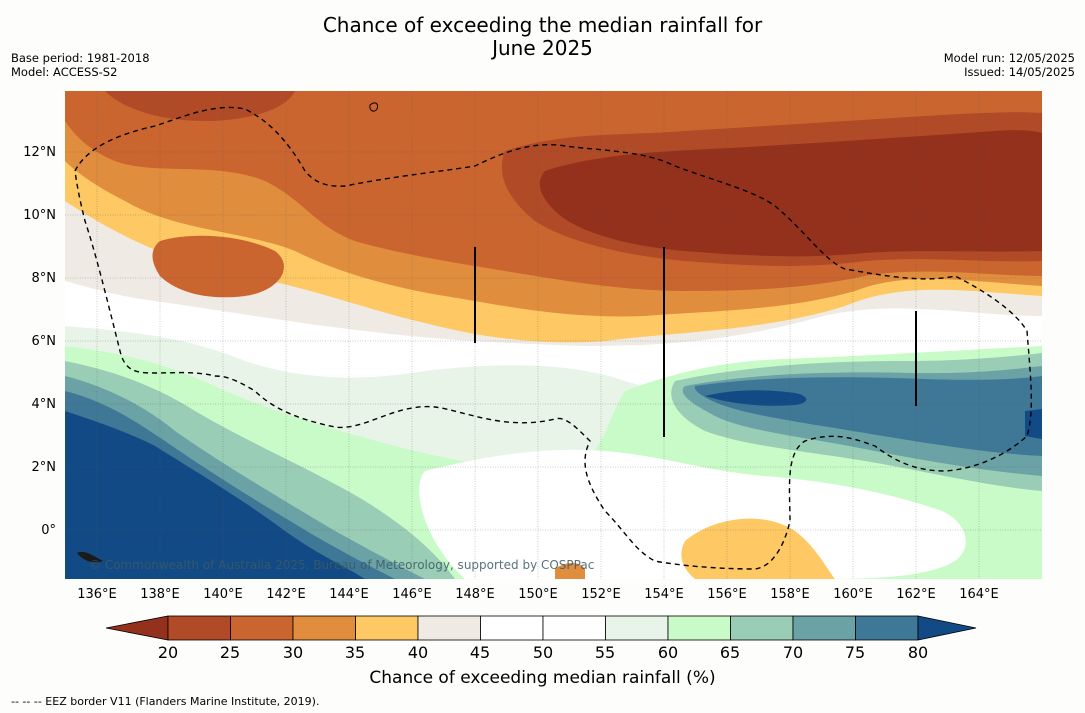  Describe the element at coordinates (412, 594) in the screenshot. I see `lon-label-146e: 146°E` at that location.